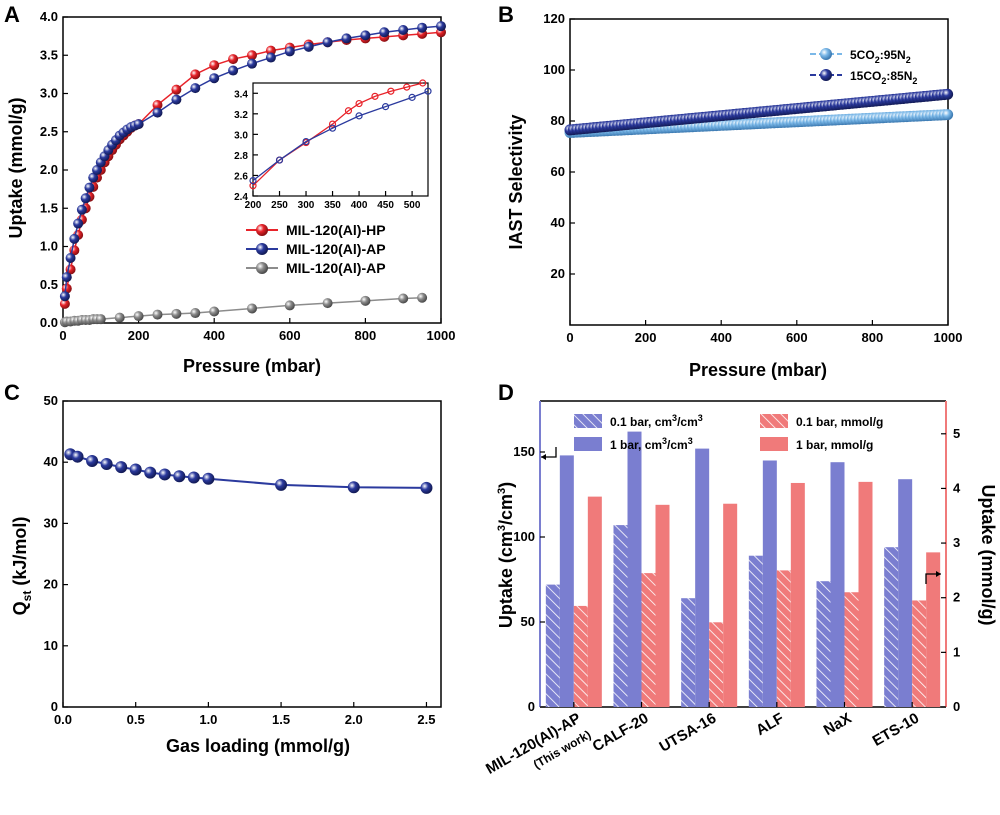  What do you see at coordinates (279, 205) in the screenshot?
I see `panel-a-inset-xtick-label: 250` at bounding box center [279, 205].